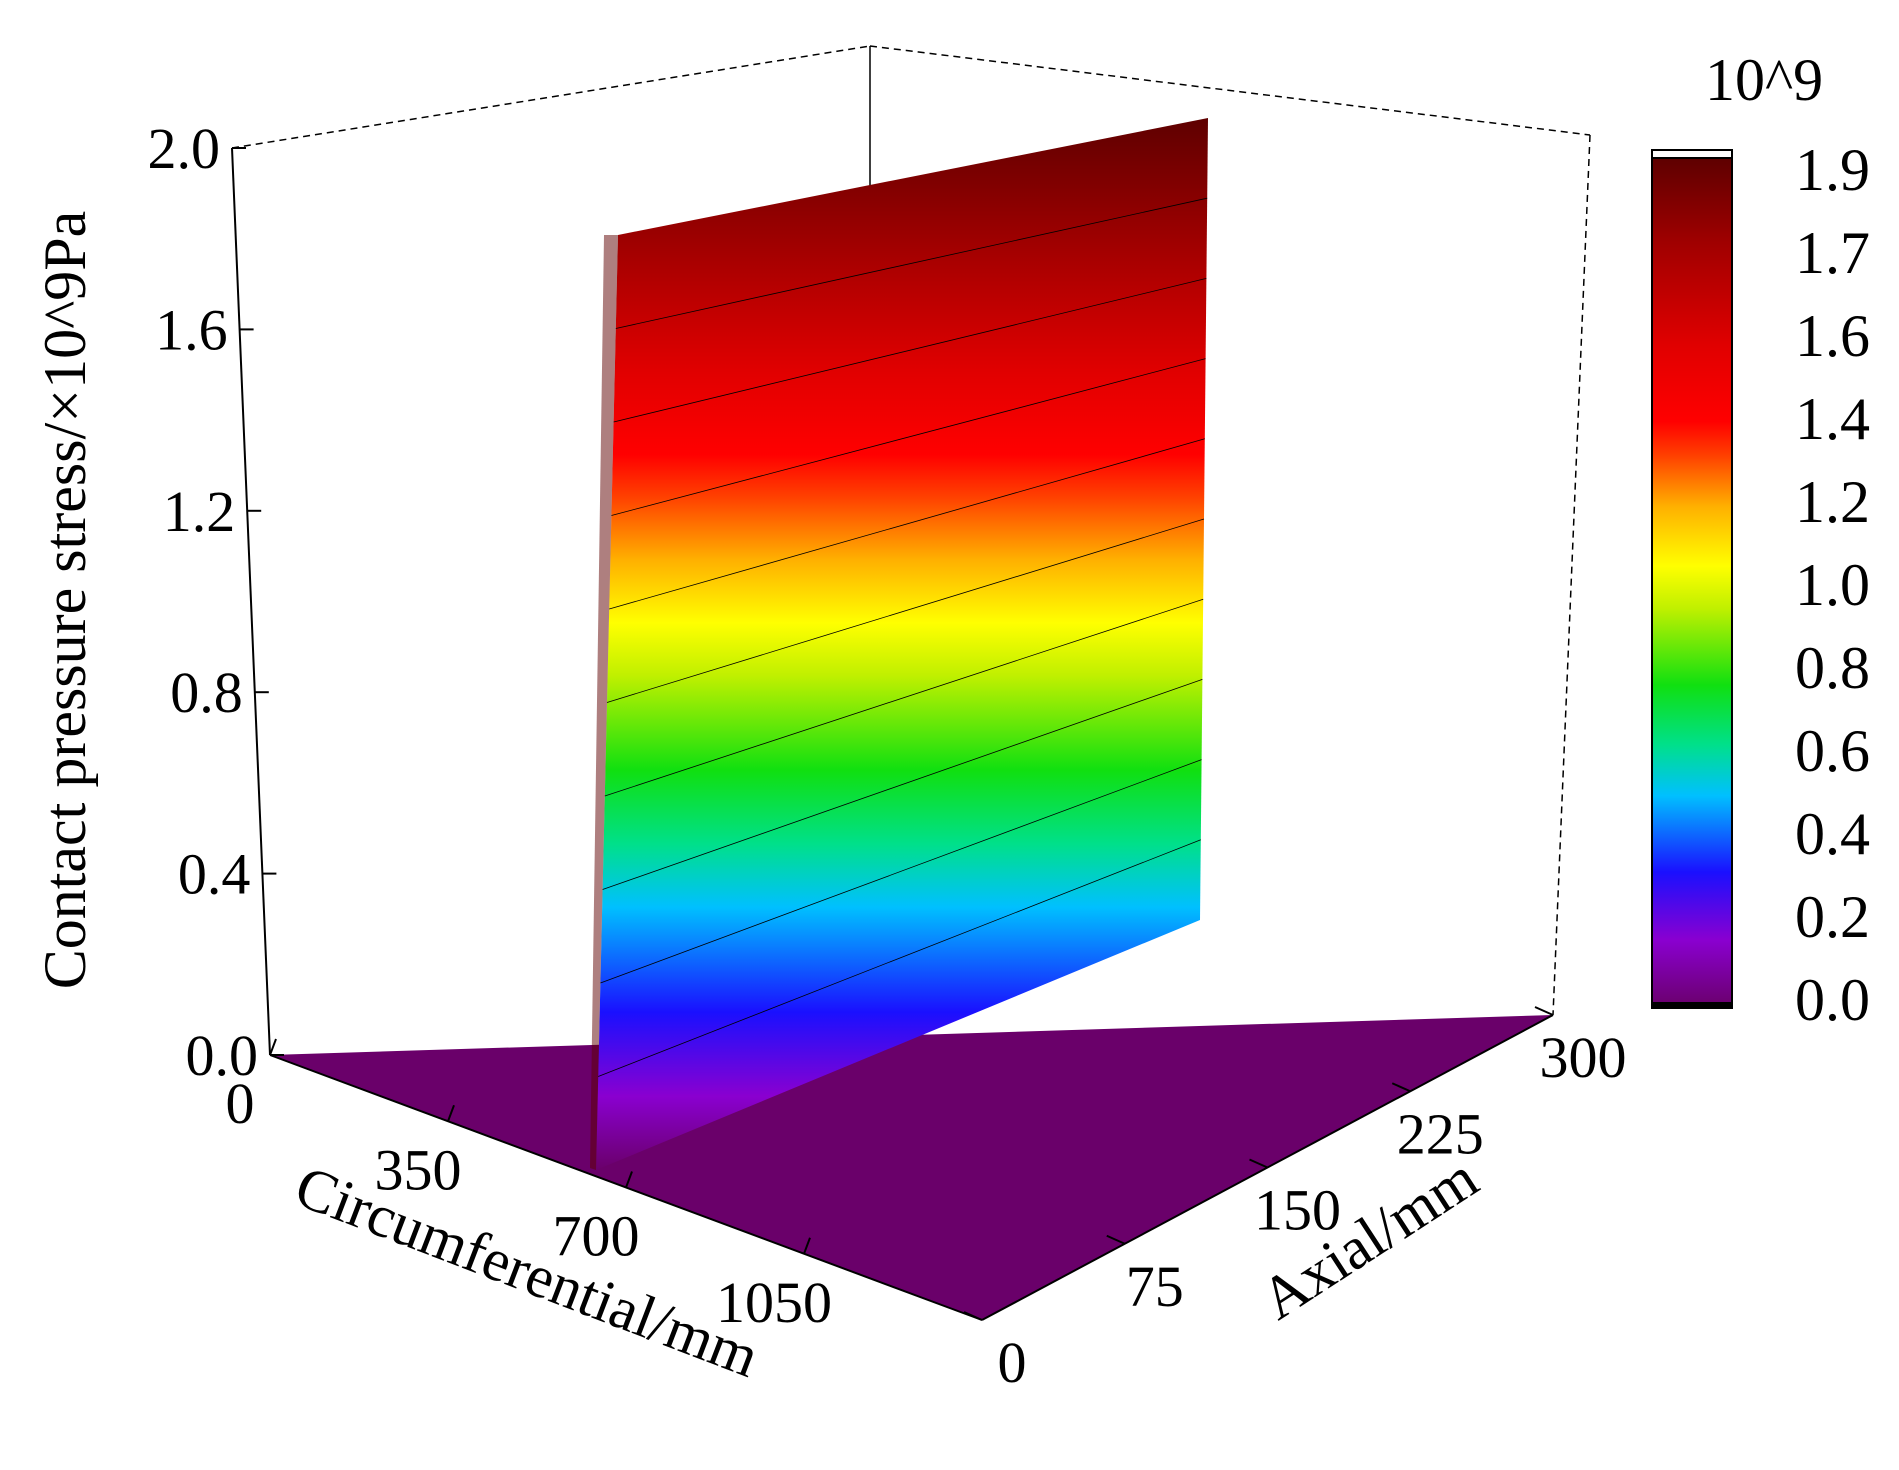  Describe the element at coordinates (1012, 1362) in the screenshot. I see `y-tick-label: 0` at that location.